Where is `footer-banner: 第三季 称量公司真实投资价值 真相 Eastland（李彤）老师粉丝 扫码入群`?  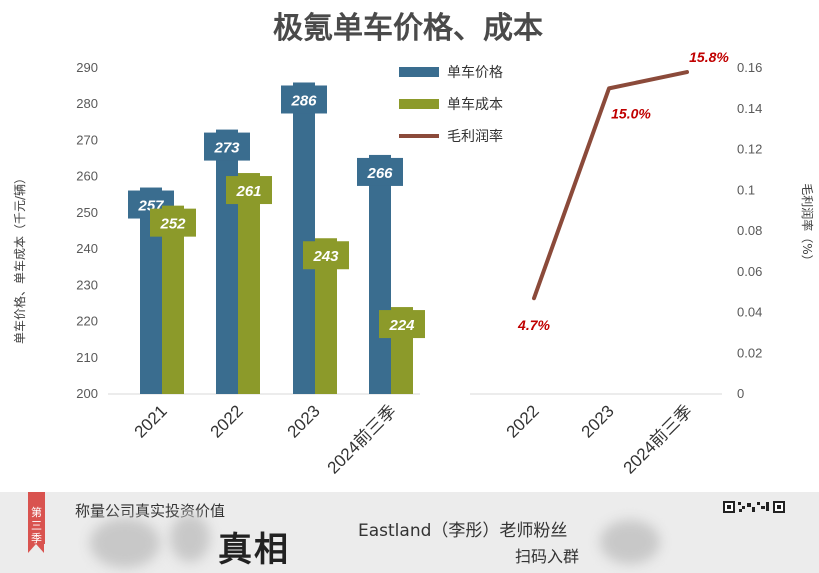
footer-banner: 第三季 称量公司真实投资价值 真相 Eastland（李彤）老师粉丝 扫码入群 is located at coordinates (409, 532).